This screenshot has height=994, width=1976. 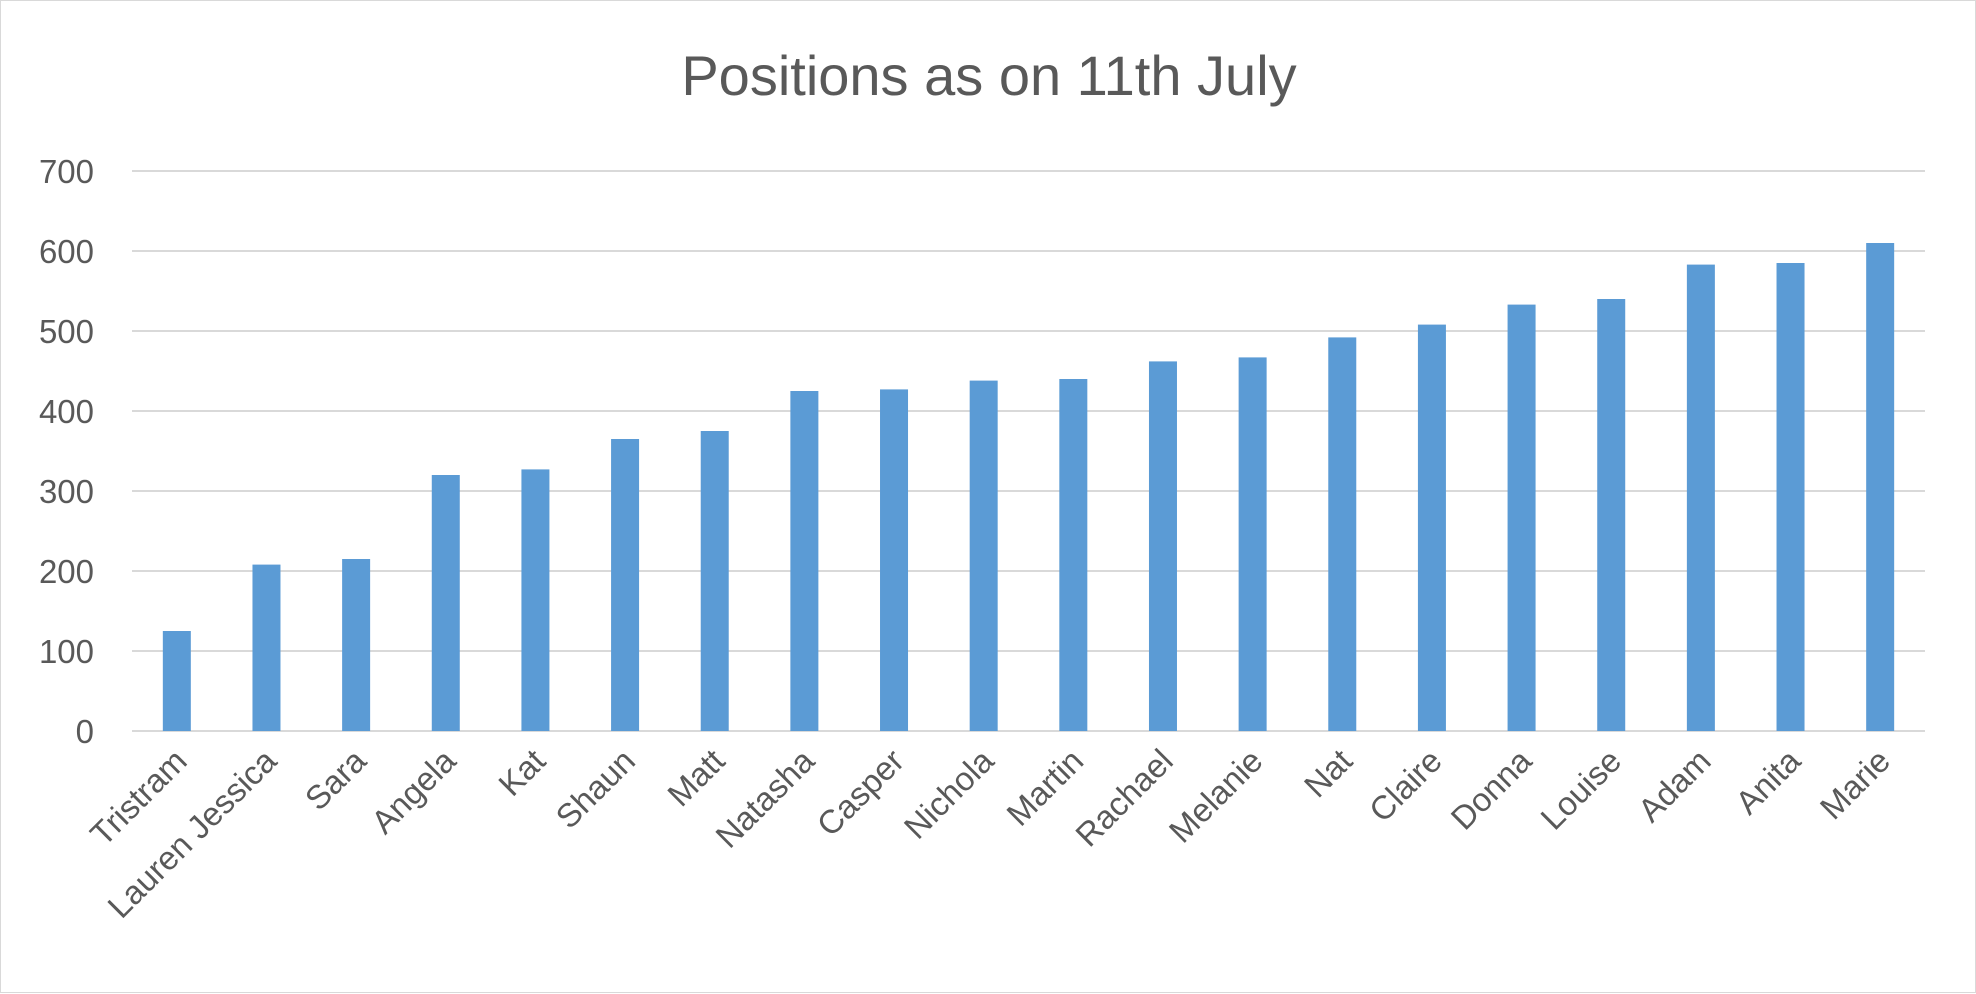 What do you see at coordinates (66, 171) in the screenshot?
I see `y-tick-label: 700` at bounding box center [66, 171].